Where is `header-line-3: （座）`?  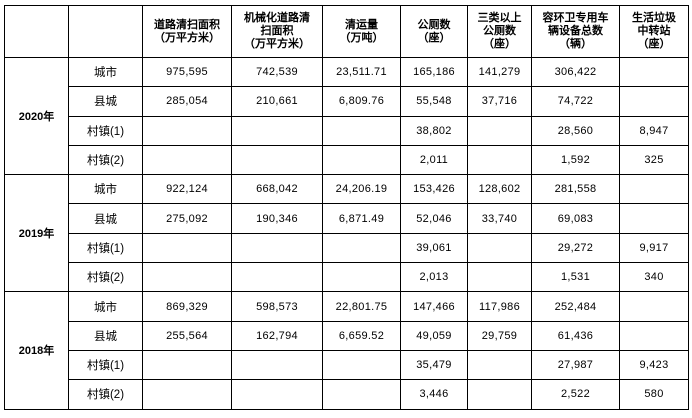
header-line-3: （座） is located at coordinates (654, 43).